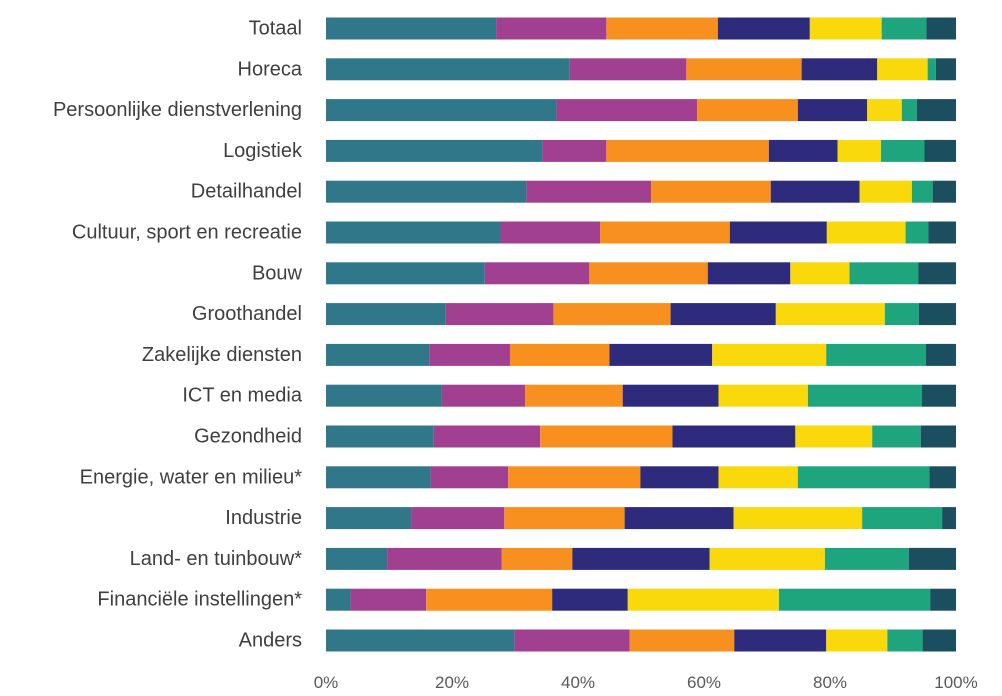 This screenshot has width=1002, height=696. Describe the element at coordinates (704, 682) in the screenshot. I see `x-tick-label: 60%` at that location.